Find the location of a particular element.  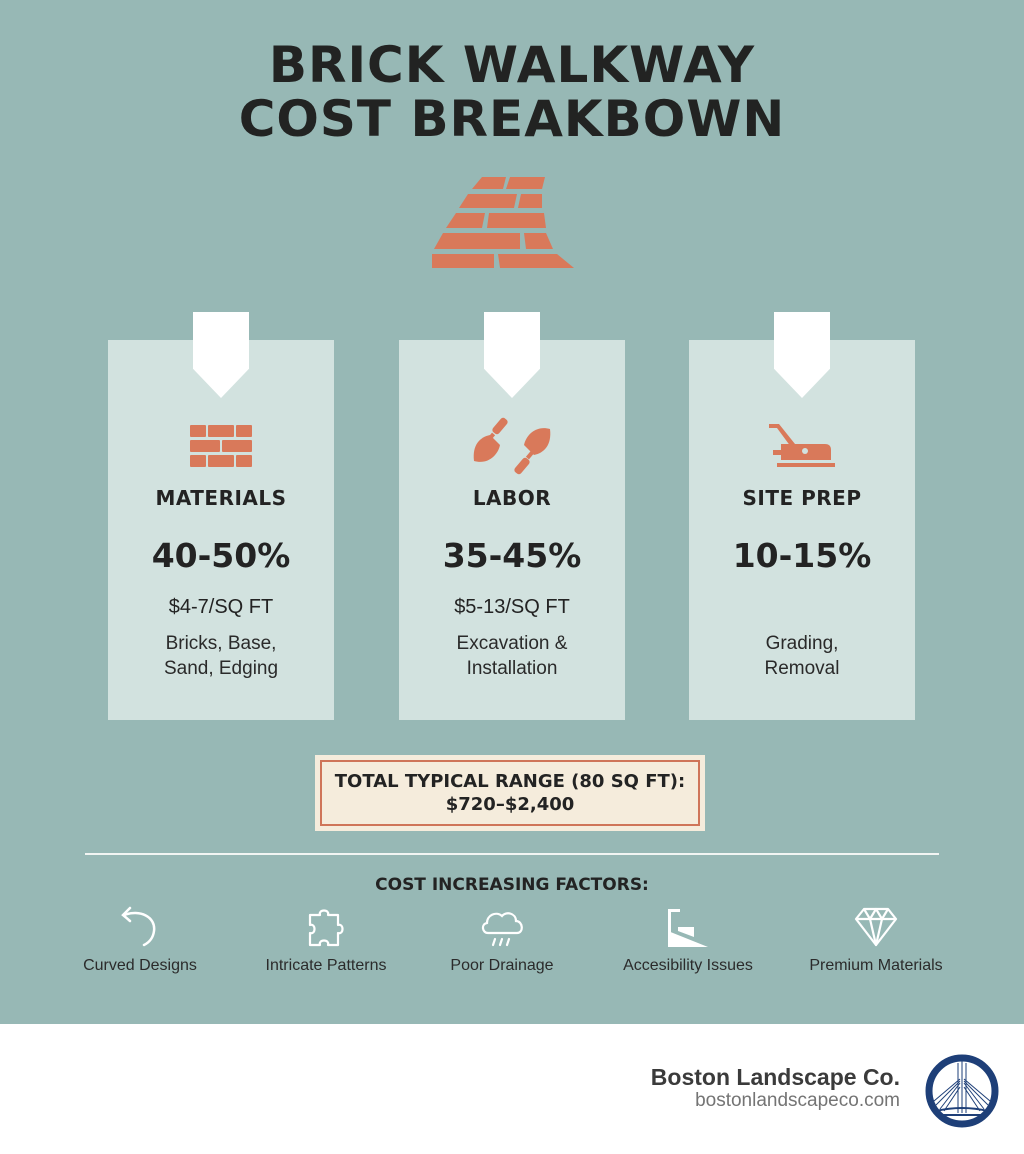

brick-path-icon is located at coordinates (503, 222).